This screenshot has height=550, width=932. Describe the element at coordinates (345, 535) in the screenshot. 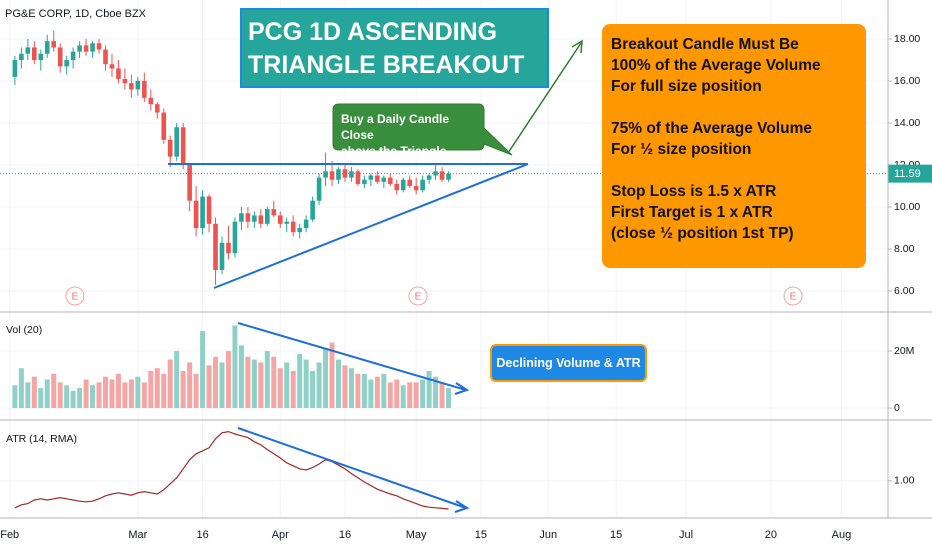

I see `x-tick-label: 16` at that location.